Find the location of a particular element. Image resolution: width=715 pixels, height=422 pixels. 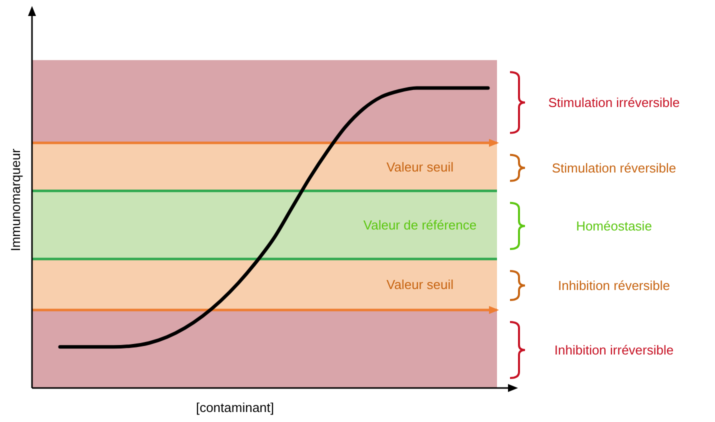

text: Stimulation réversible is located at coordinates (614, 168).